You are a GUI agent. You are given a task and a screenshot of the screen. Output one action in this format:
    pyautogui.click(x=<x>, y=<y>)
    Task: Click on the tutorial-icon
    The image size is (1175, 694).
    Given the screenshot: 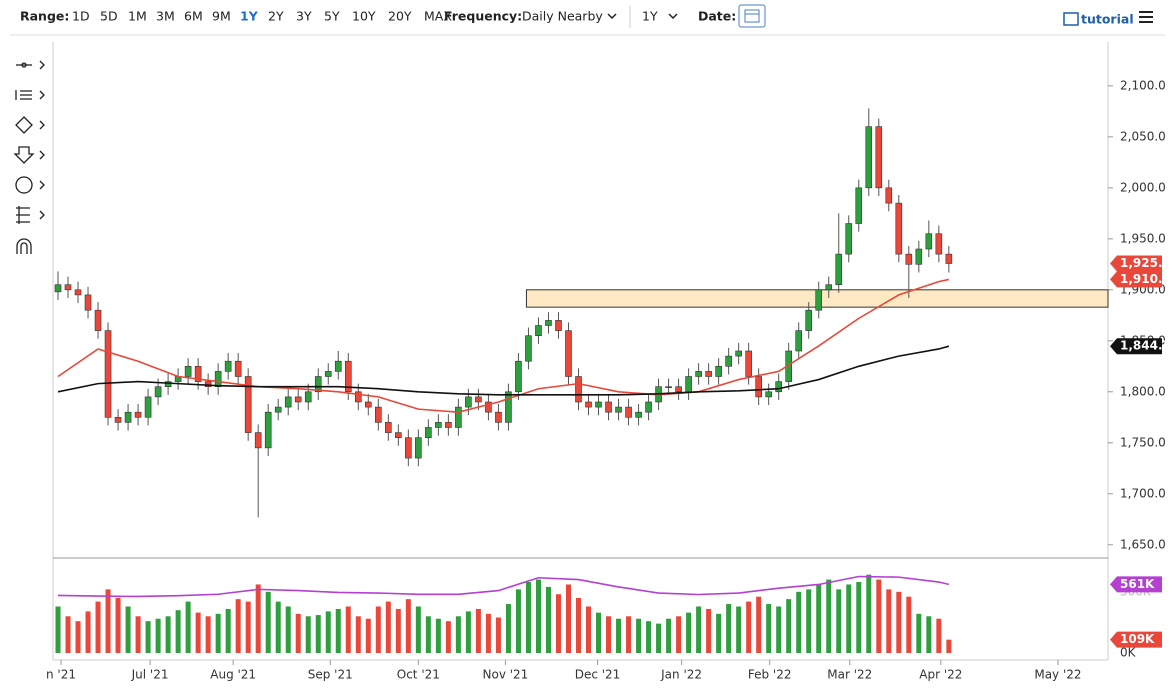 What is the action you would take?
    pyautogui.click(x=1071, y=19)
    